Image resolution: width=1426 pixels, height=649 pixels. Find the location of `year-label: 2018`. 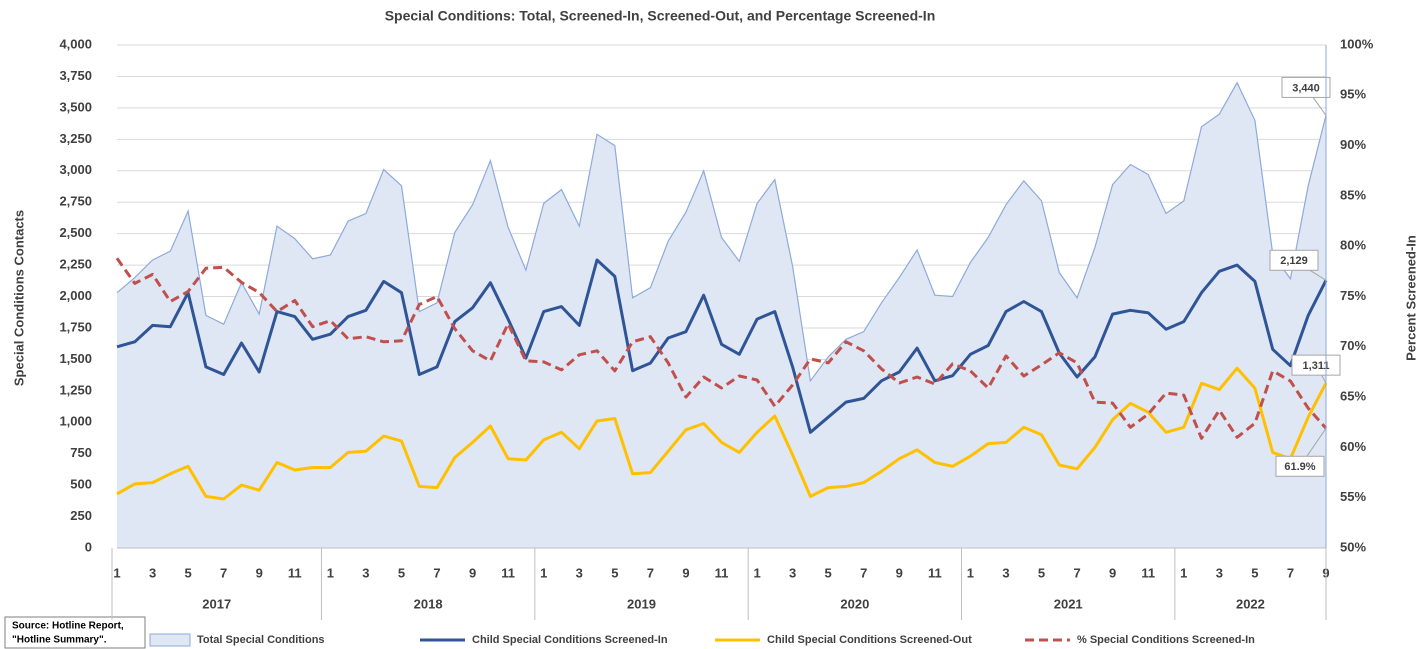

year-label: 2018 is located at coordinates (428, 603).